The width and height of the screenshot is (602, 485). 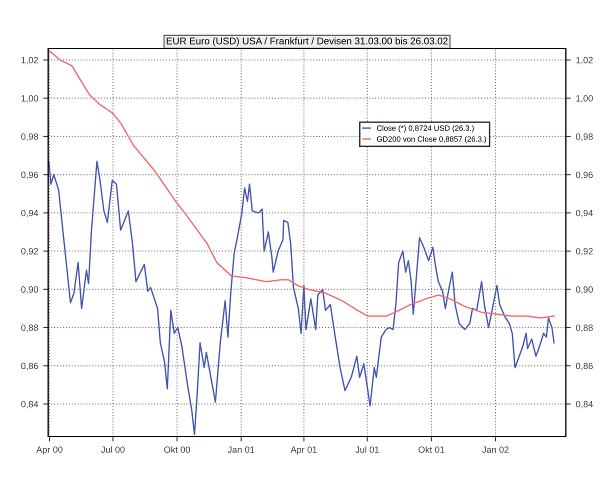 What do you see at coordinates (30, 60) in the screenshot?
I see `y-tick-label: 1,02` at bounding box center [30, 60].